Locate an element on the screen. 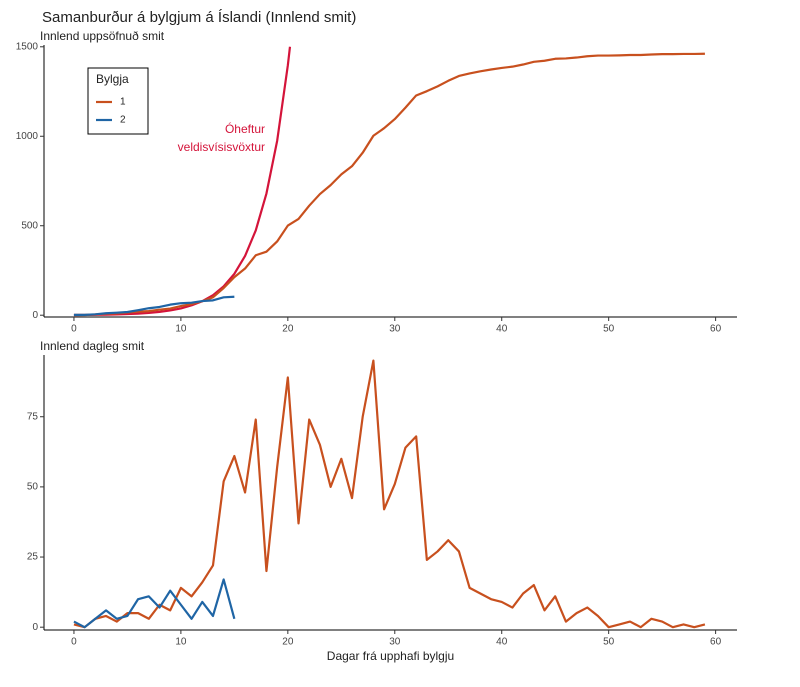 This screenshot has height=687, width=800. y-tick-label: 25 is located at coordinates (33, 557).